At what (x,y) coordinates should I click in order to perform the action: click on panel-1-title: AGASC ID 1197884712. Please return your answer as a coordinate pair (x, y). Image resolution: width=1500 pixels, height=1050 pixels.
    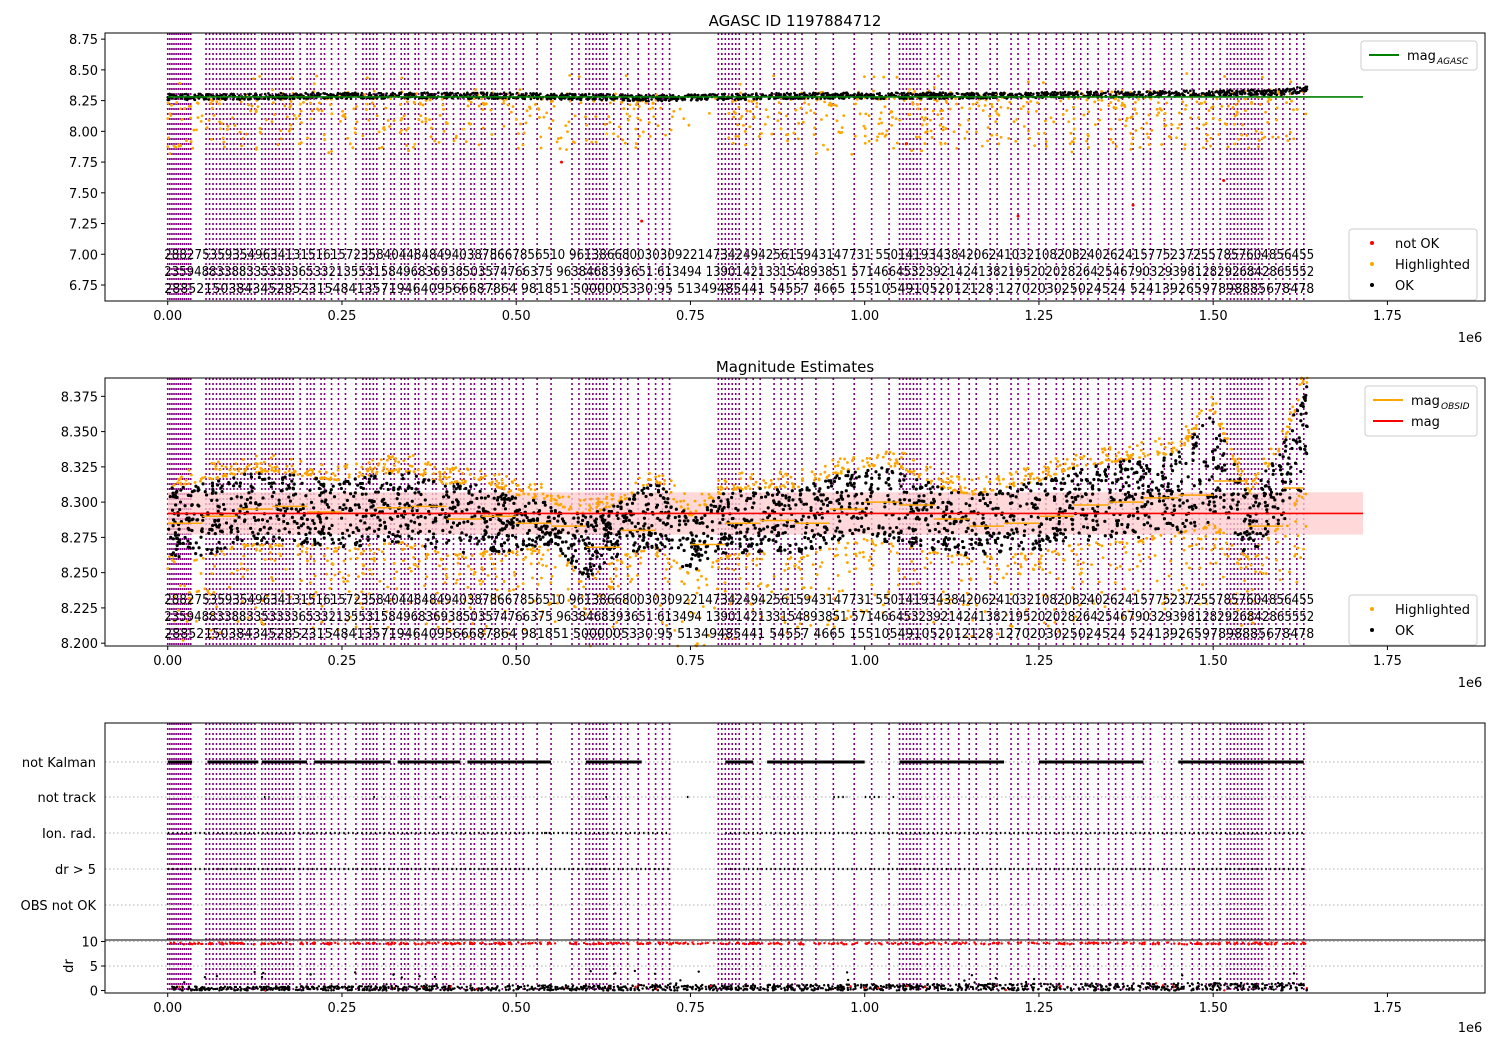
    Looking at the image, I should click on (795, 21).